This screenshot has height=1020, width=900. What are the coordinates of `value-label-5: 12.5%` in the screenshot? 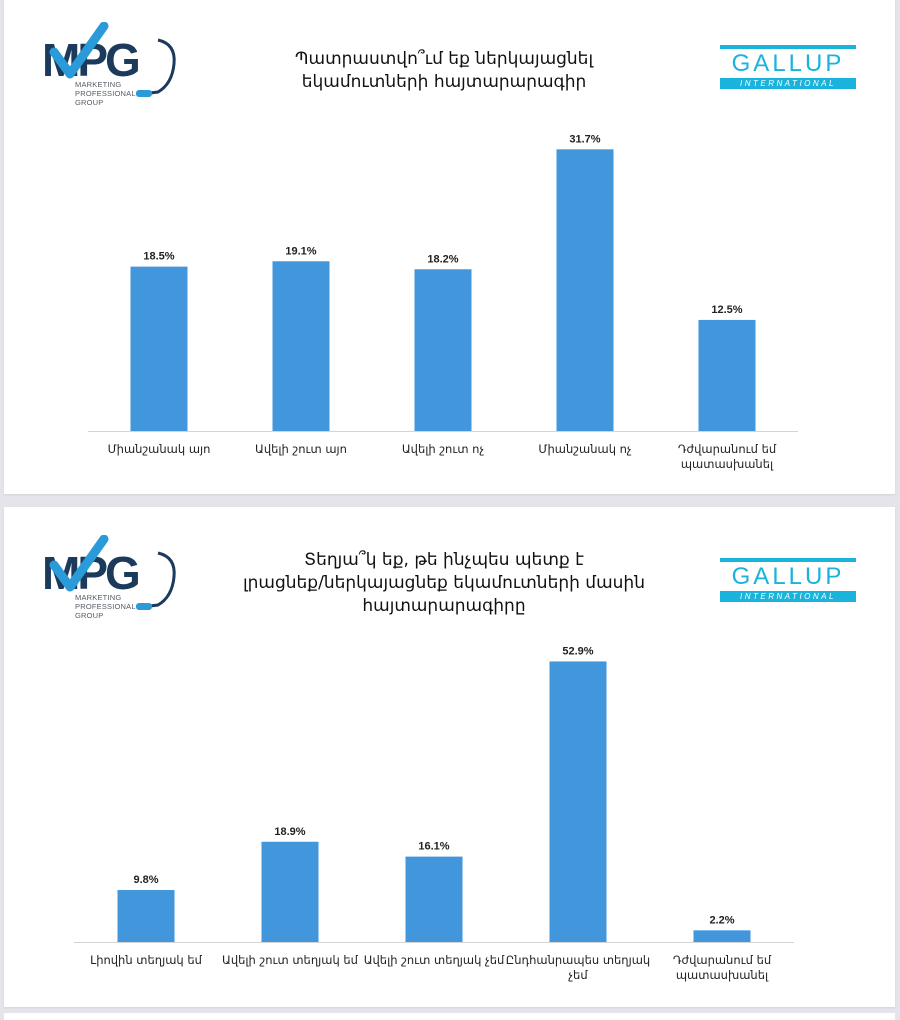 It's located at (726, 310).